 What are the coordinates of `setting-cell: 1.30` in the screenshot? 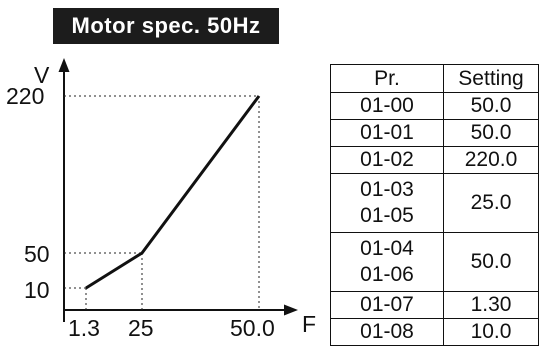 It's located at (491, 305).